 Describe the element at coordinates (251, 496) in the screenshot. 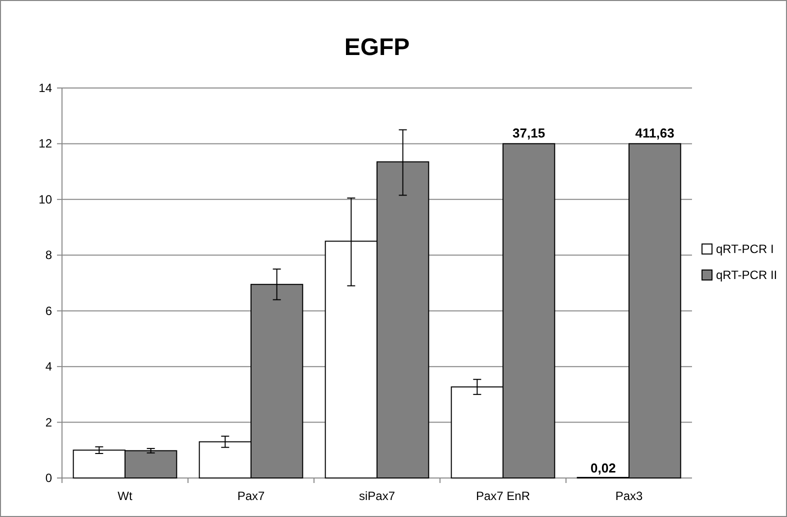

I see `x-tick-label: Pax7` at that location.